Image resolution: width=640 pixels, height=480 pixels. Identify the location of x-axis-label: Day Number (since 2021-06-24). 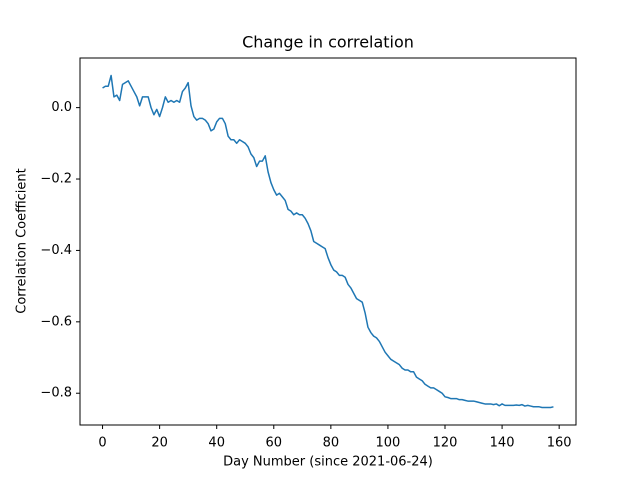
(328, 462).